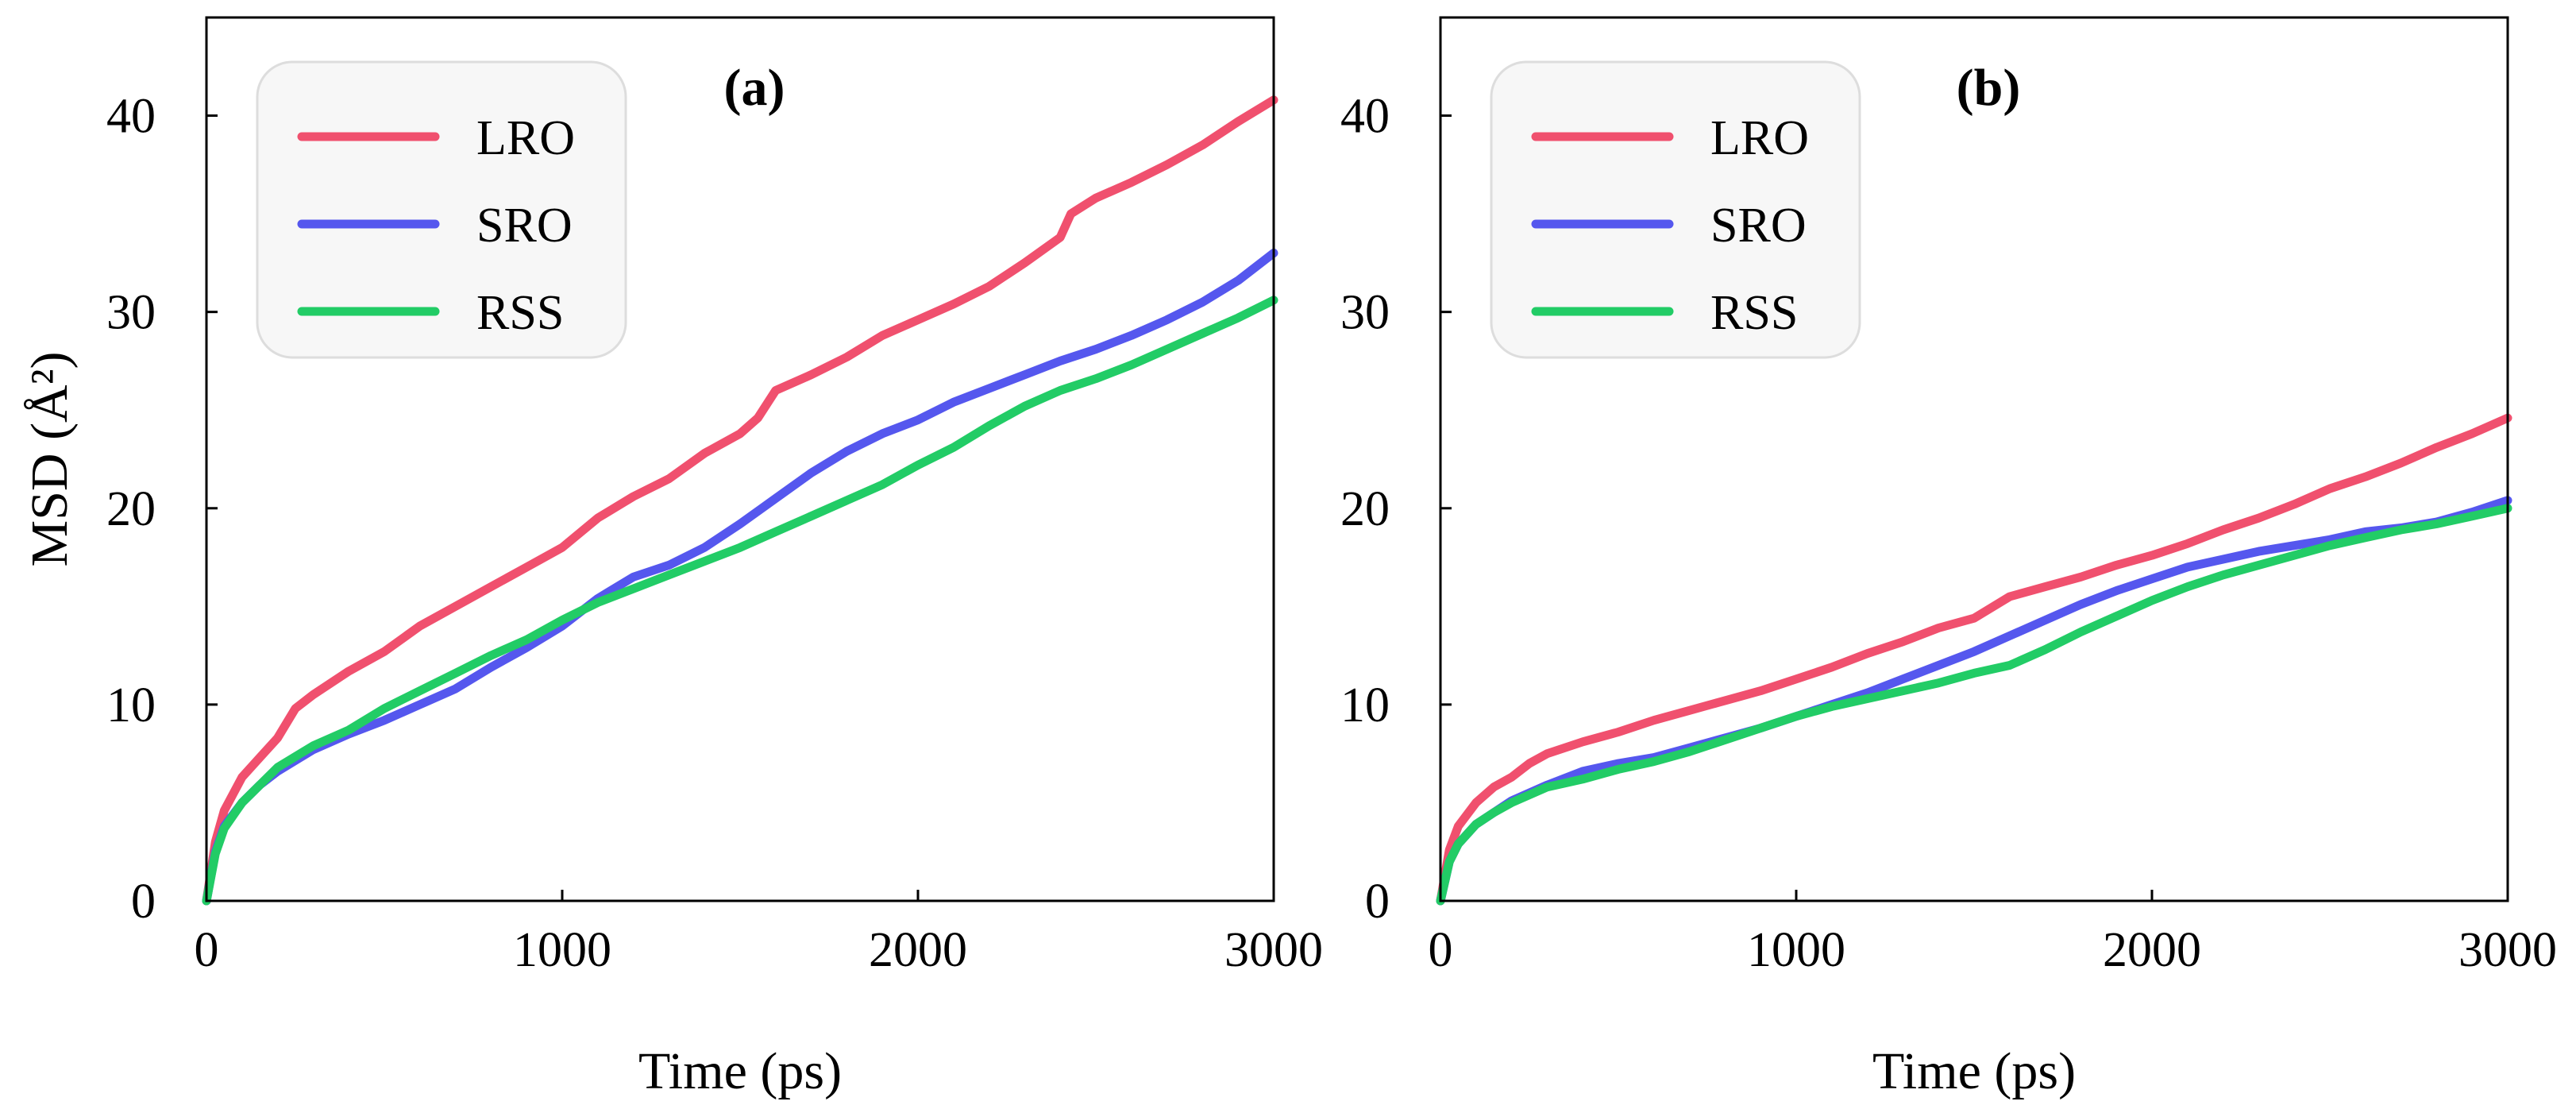  Describe the element at coordinates (754, 88) in the screenshot. I see `panel-label: (a)` at that location.